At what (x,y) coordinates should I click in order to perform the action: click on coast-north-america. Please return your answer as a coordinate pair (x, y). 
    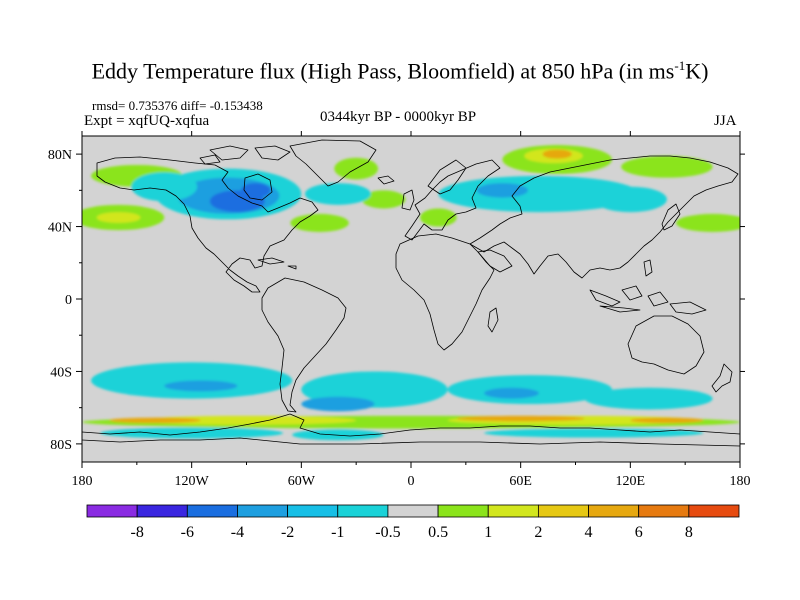
    Looking at the image, I should click on (207, 224).